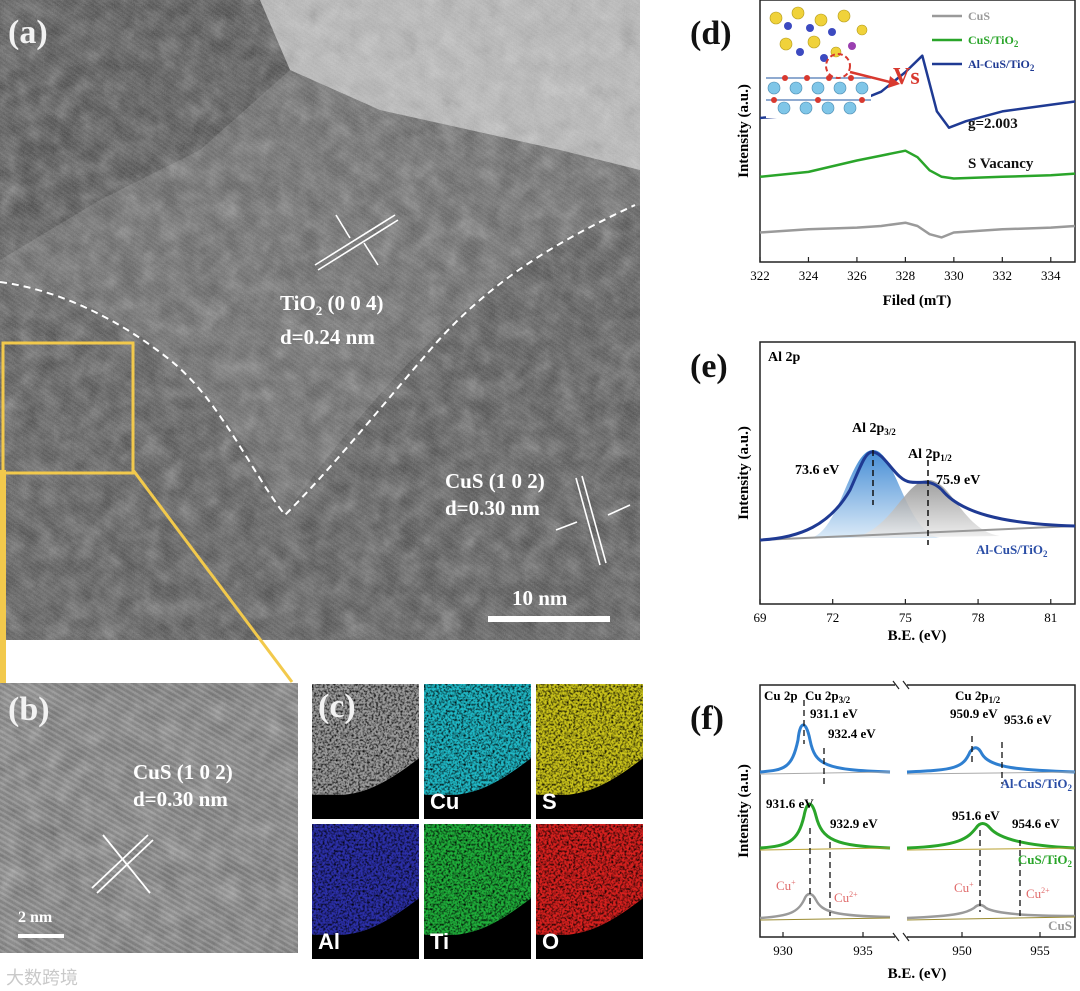 This screenshot has height=991, width=1080. What do you see at coordinates (551, 941) in the screenshot?
I see `eds-map-label: O` at bounding box center [551, 941].